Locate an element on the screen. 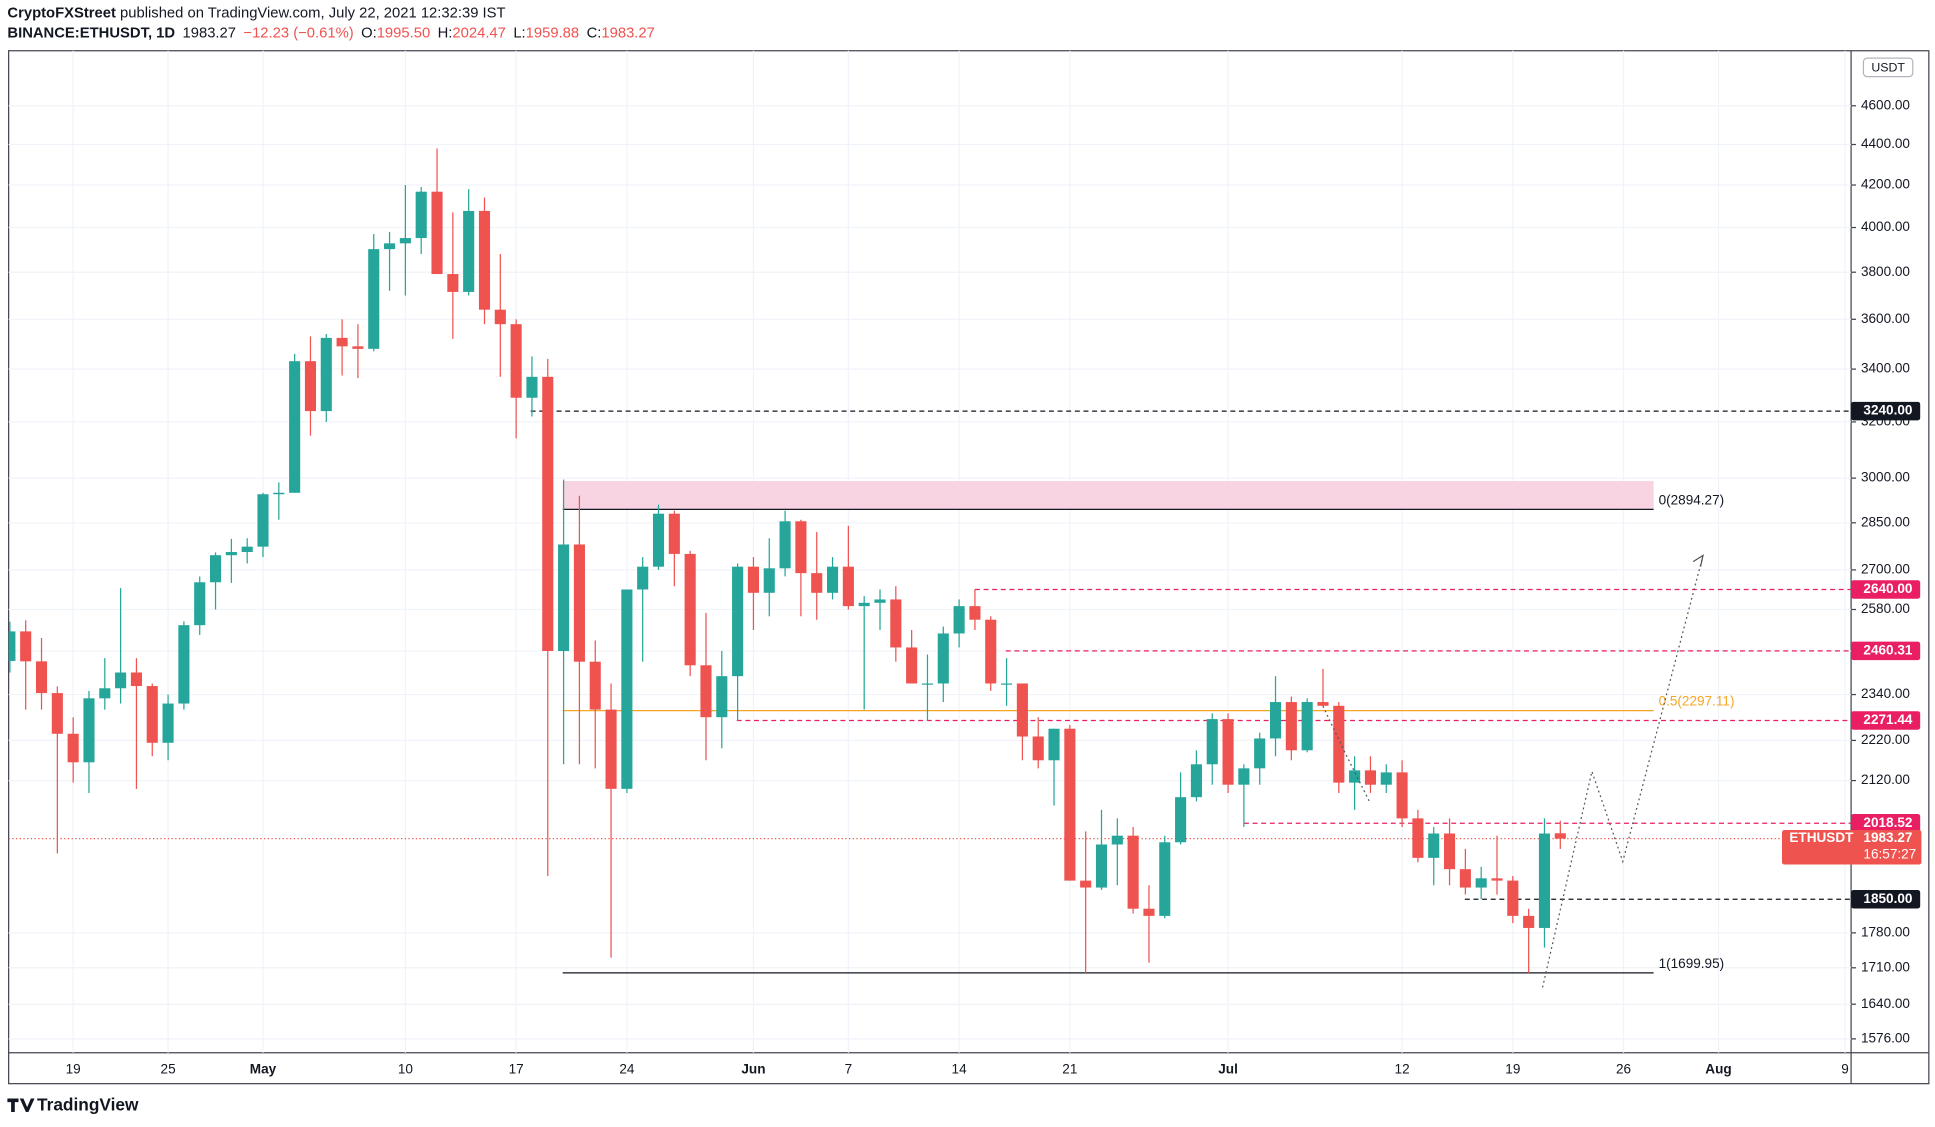 Image resolution: width=1935 pixels, height=1127 pixels. level-tag-label: 3240.00 is located at coordinates (1887, 410).